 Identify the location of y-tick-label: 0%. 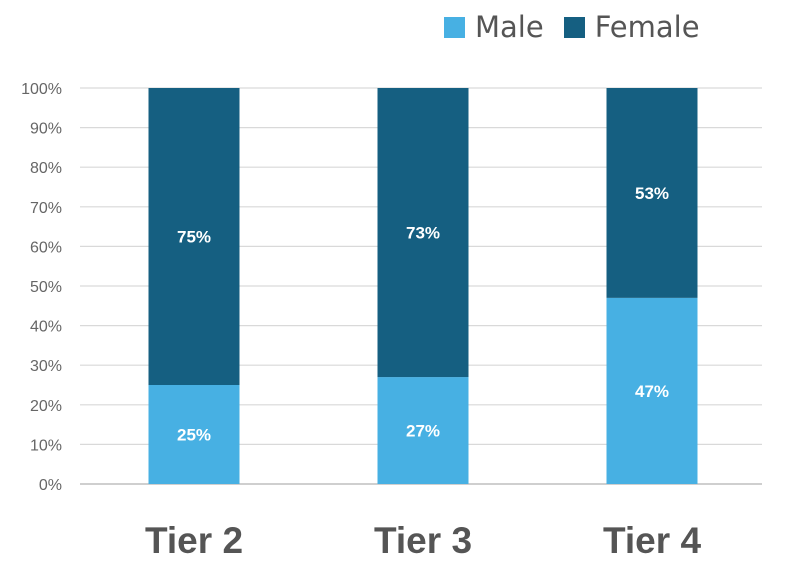
(50, 485).